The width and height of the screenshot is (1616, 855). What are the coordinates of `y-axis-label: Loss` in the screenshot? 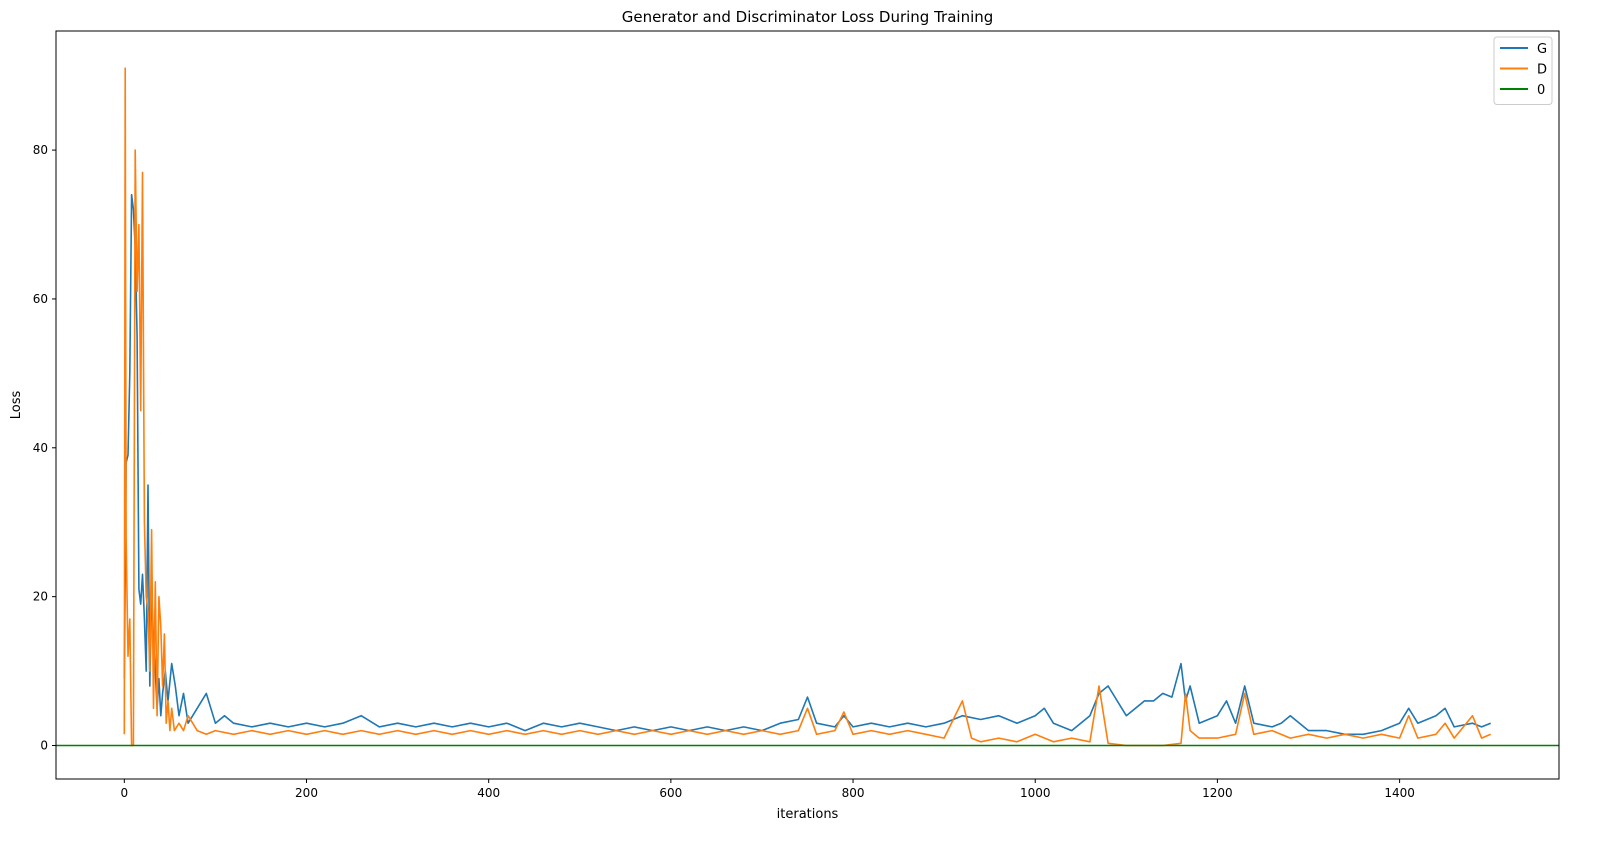 It's located at (16, 405).